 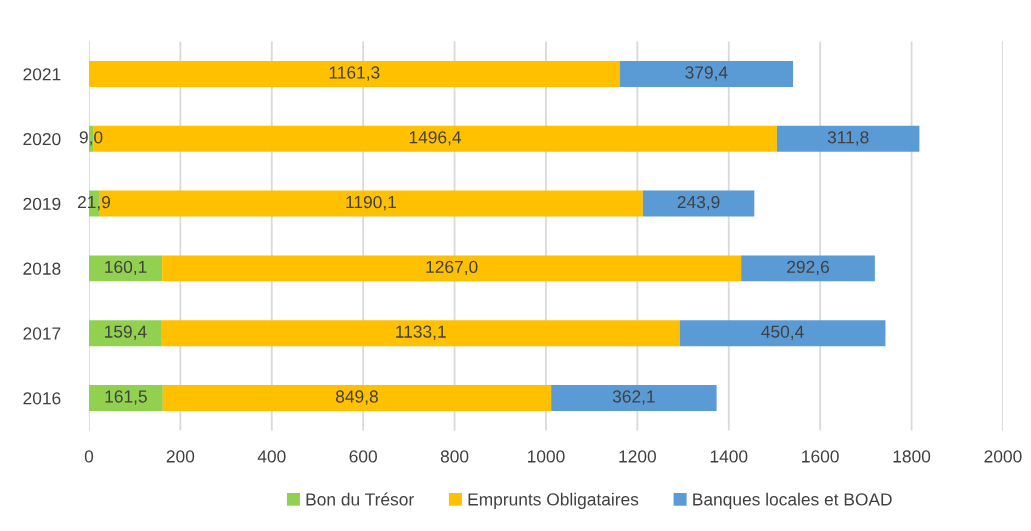 What do you see at coordinates (42, 333) in the screenshot?
I see `y-tick-label: 2017` at bounding box center [42, 333].